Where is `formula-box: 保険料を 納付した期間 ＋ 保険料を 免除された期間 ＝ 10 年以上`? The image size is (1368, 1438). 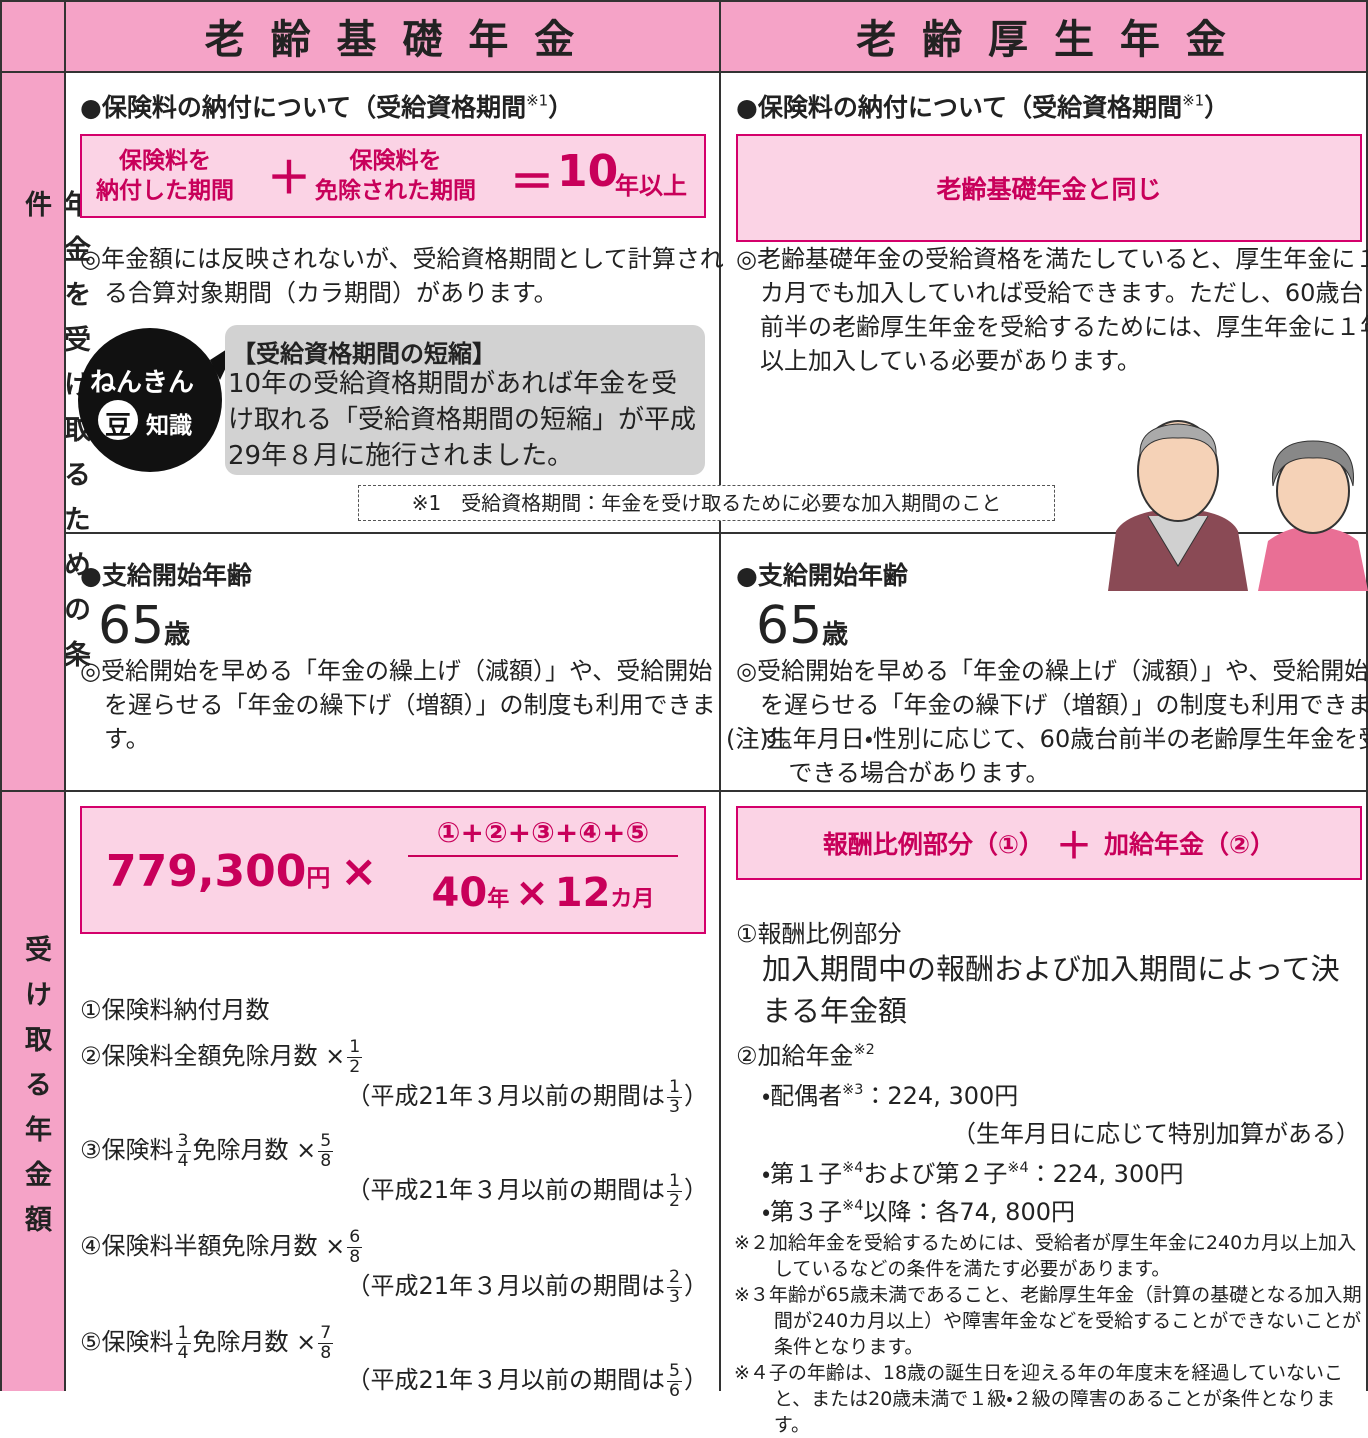 formula-box: 保険料を 納付した期間 ＋ 保険料を 免除された期間 ＝ 10 年以上 is located at coordinates (393, 176).